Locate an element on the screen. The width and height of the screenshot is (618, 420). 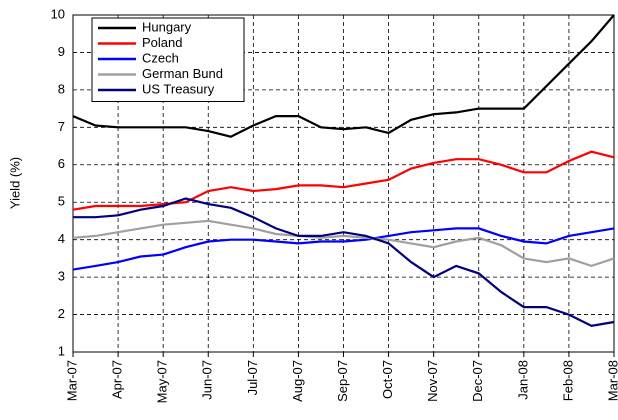
y-tick-label: 4 is located at coordinates (61, 238).